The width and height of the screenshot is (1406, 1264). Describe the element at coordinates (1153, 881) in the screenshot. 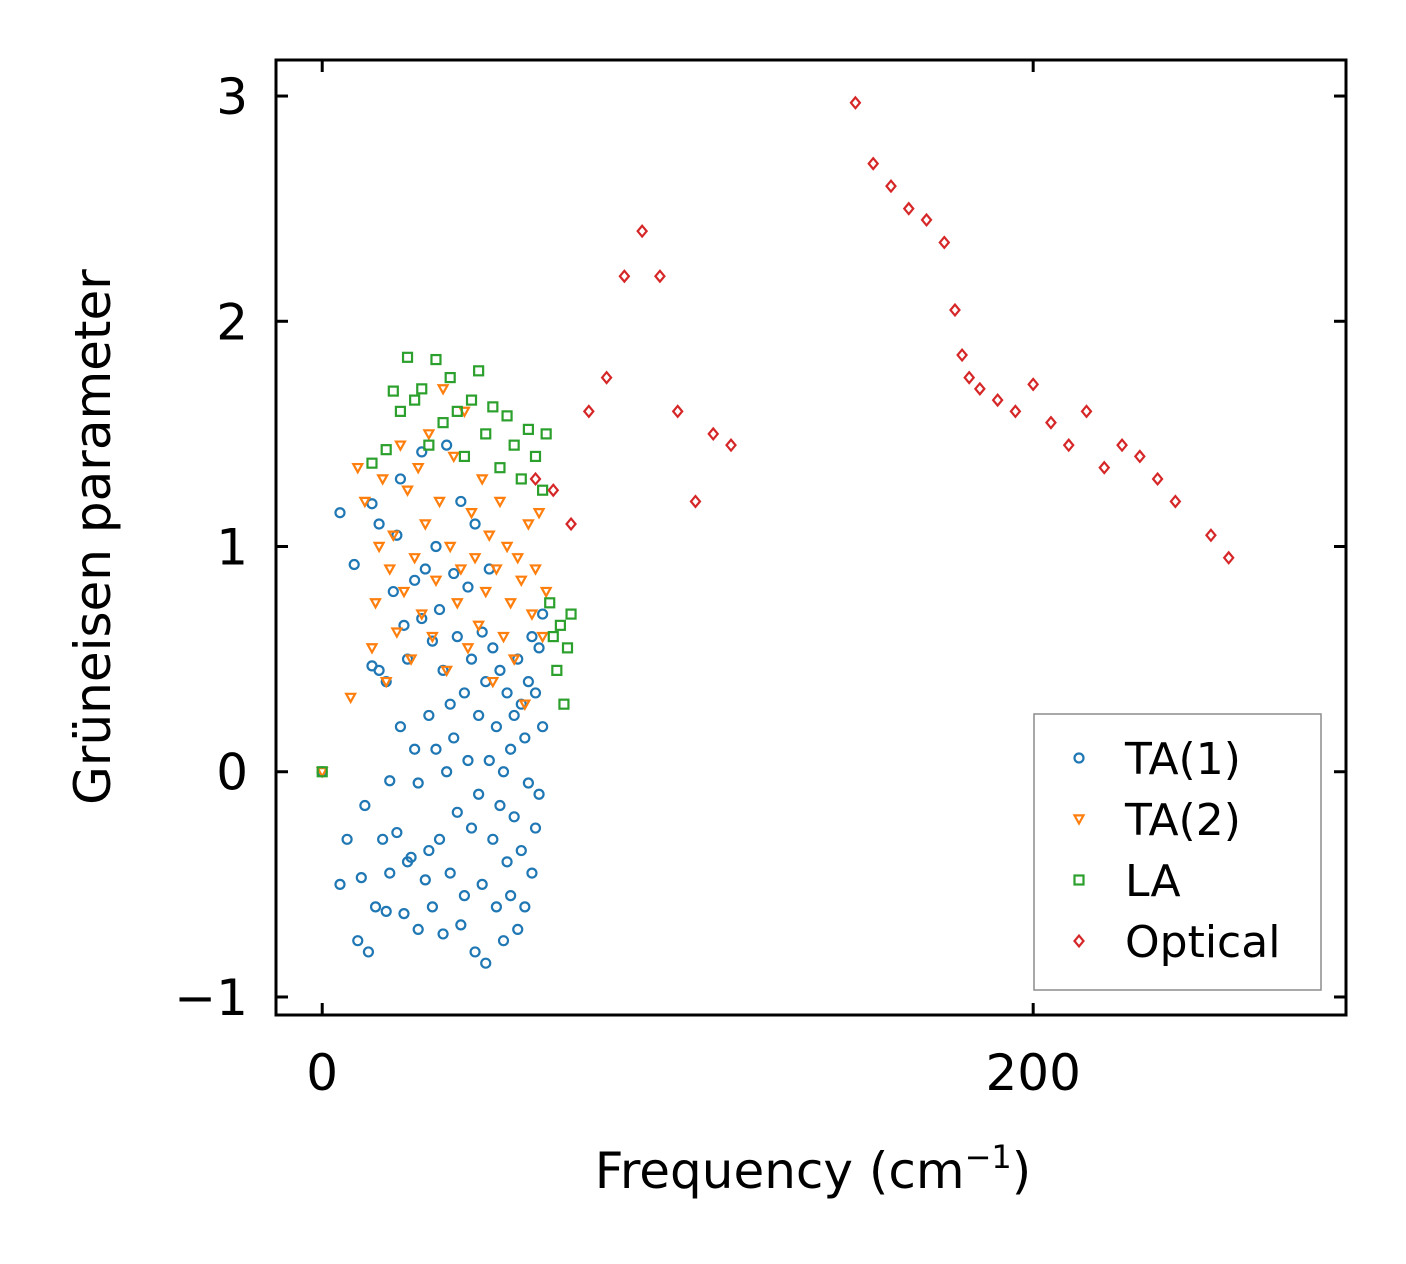

I see `legend-label: LA` at that location.